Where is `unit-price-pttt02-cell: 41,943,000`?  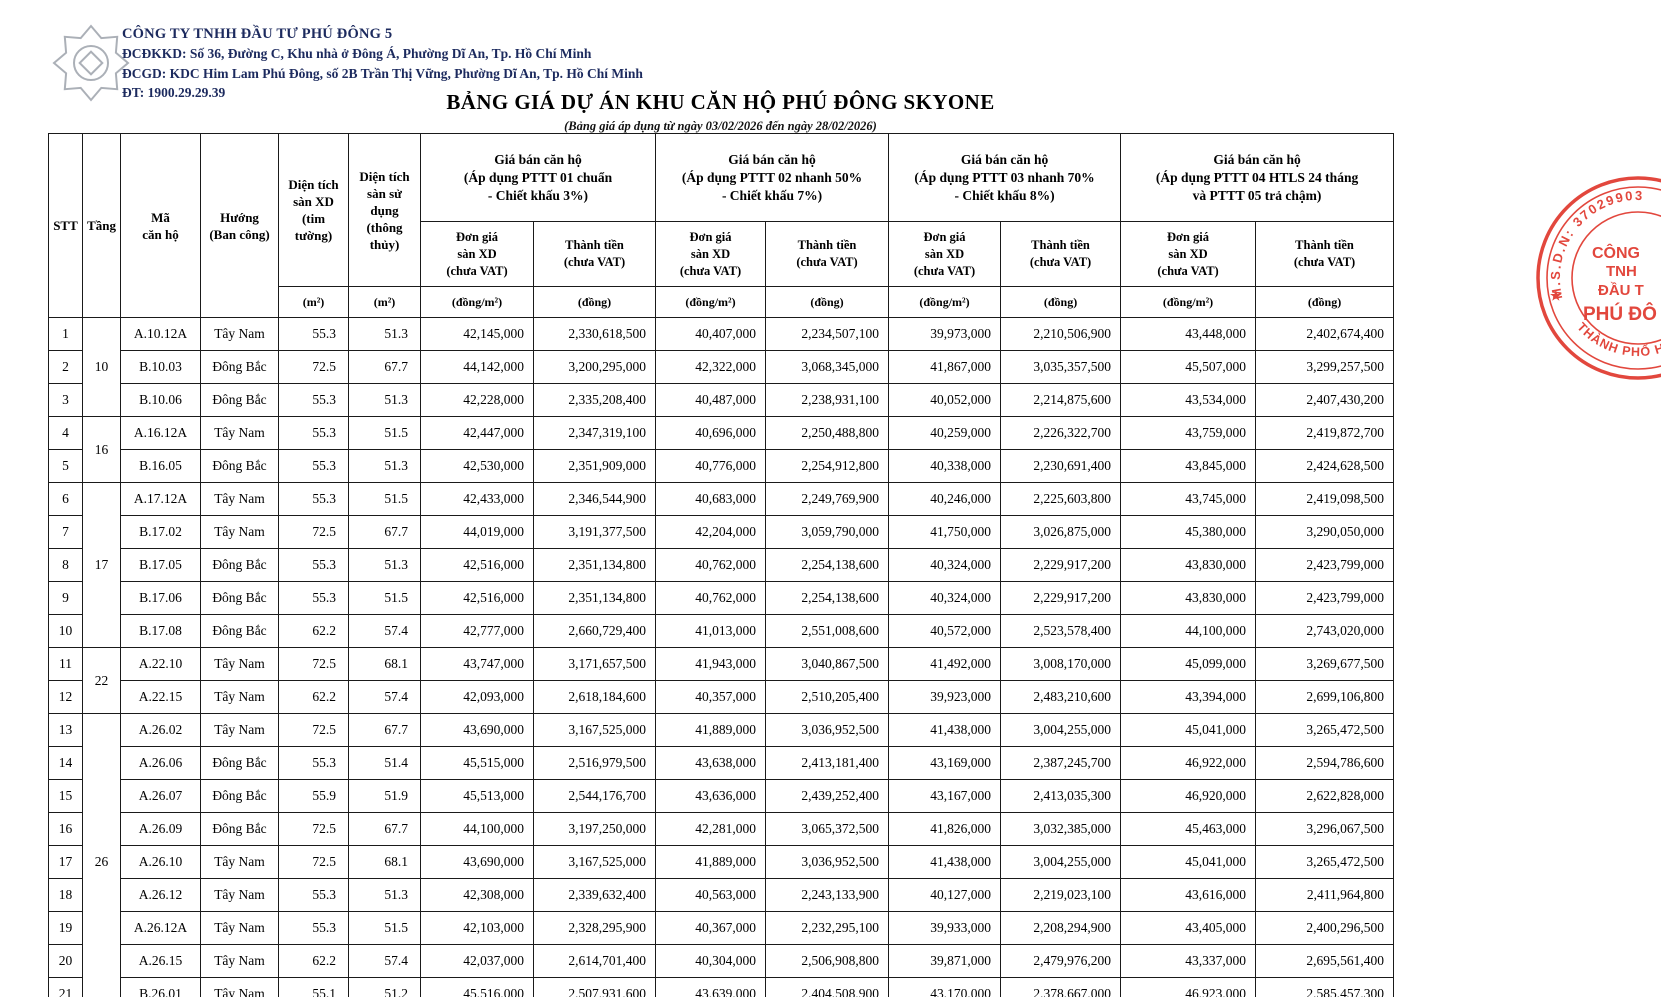
unit-price-pttt02-cell: 41,943,000 is located at coordinates (710, 664).